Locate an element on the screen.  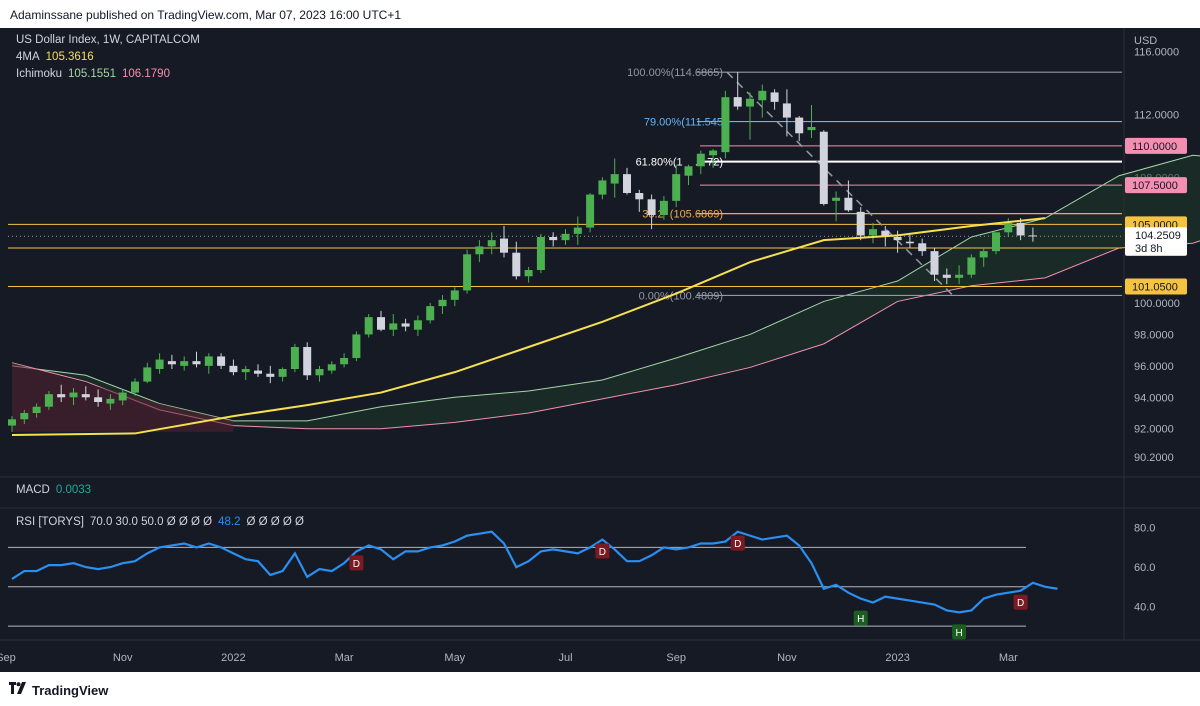
fib-level-label: 79.00%(111.545 is located at coordinates (683, 123).